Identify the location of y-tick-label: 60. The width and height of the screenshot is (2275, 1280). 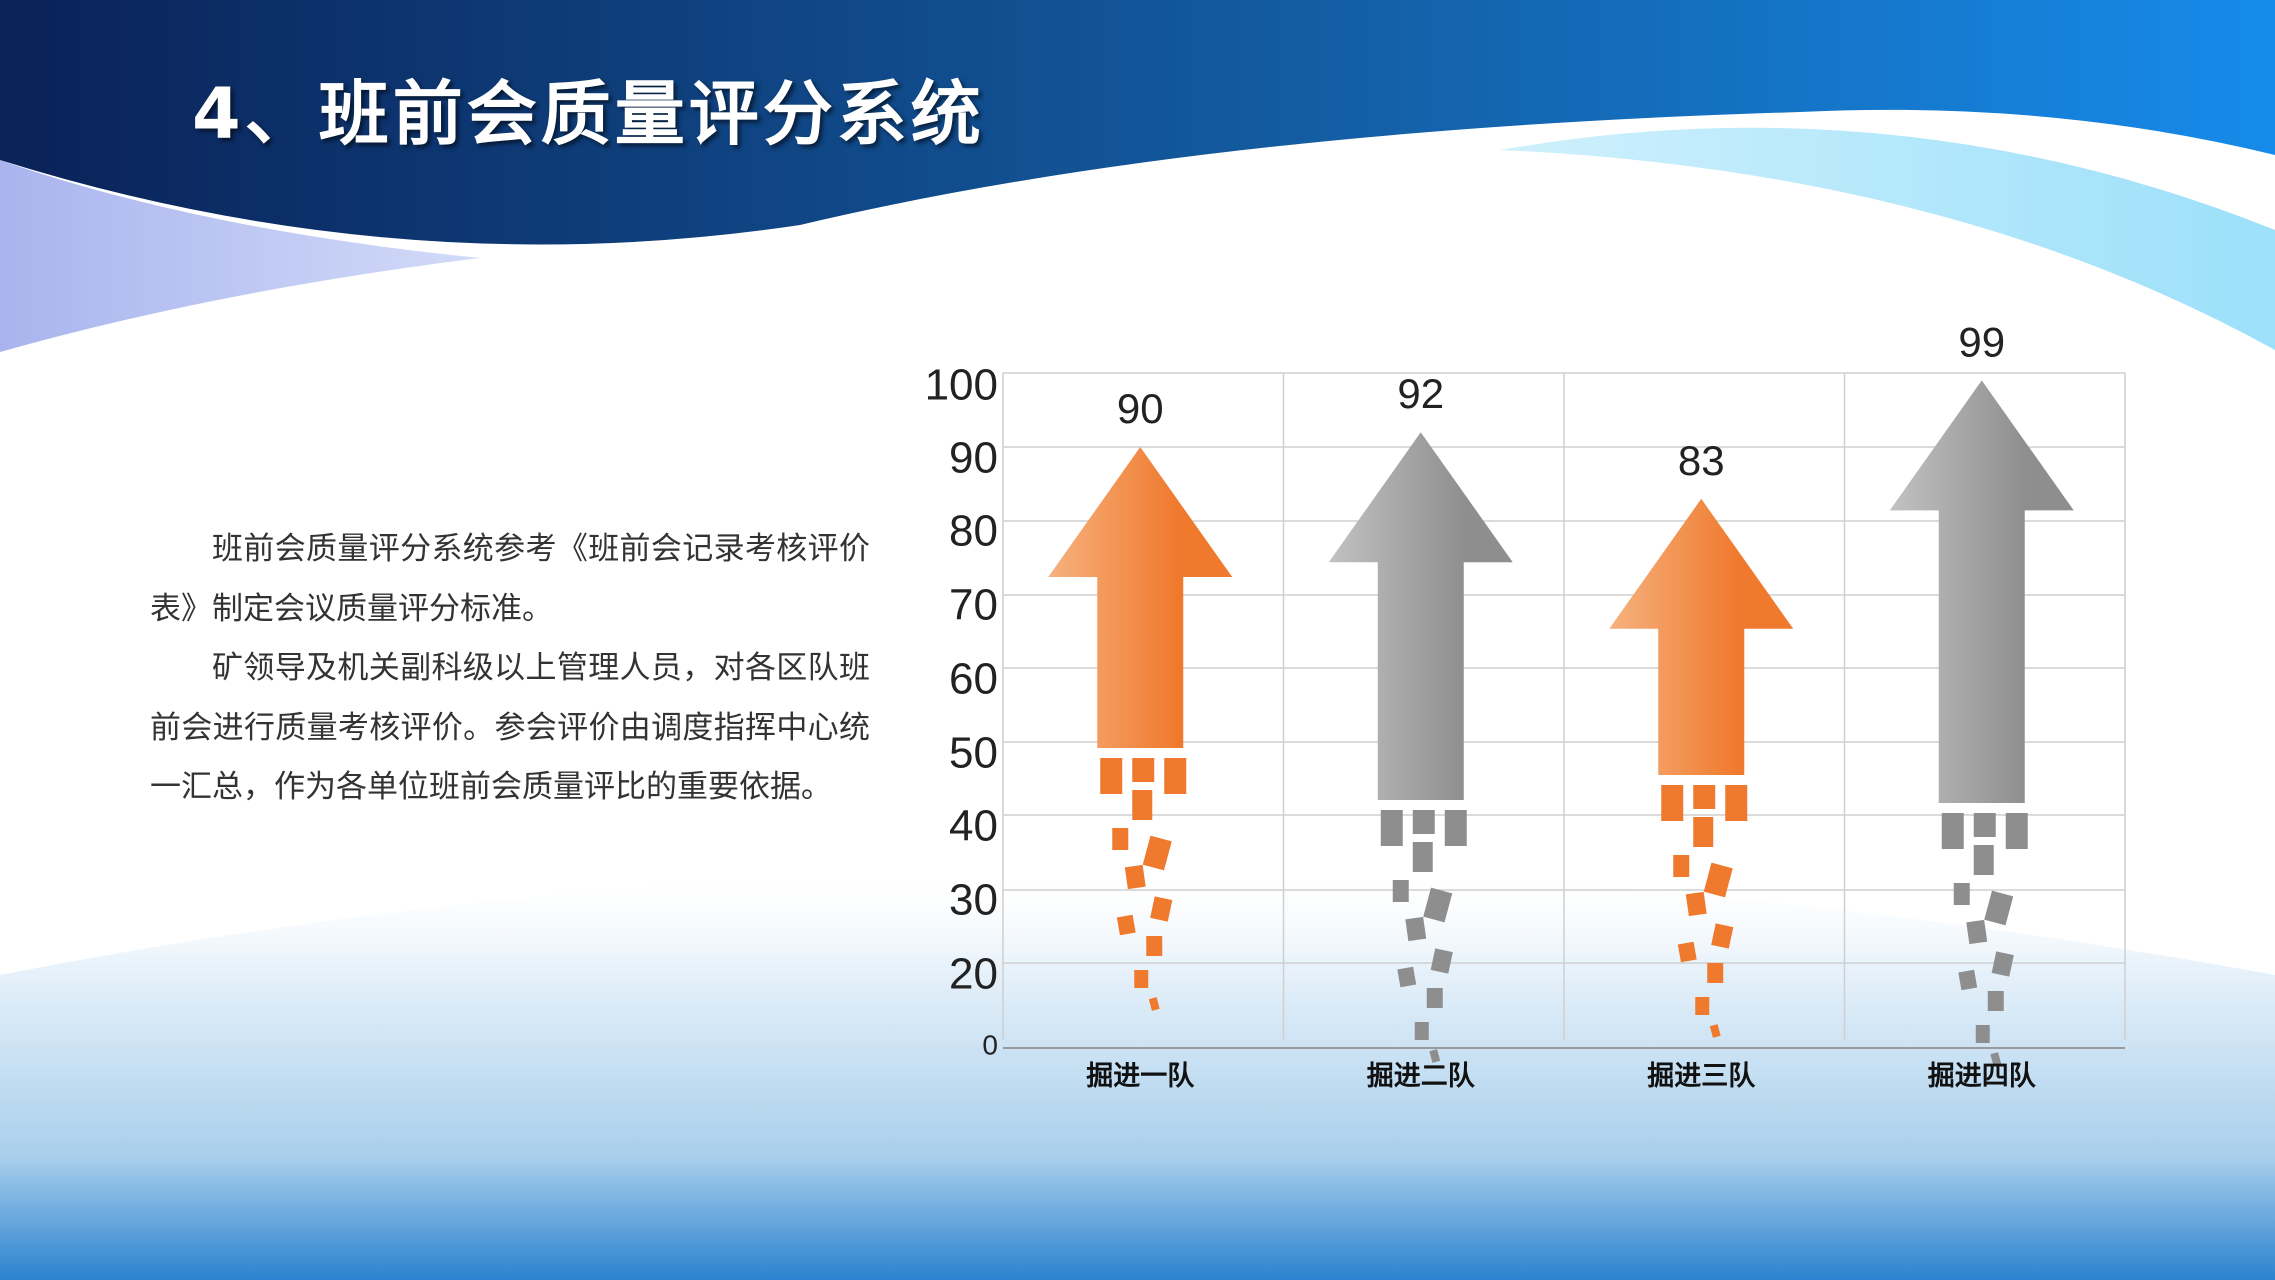
(973, 679).